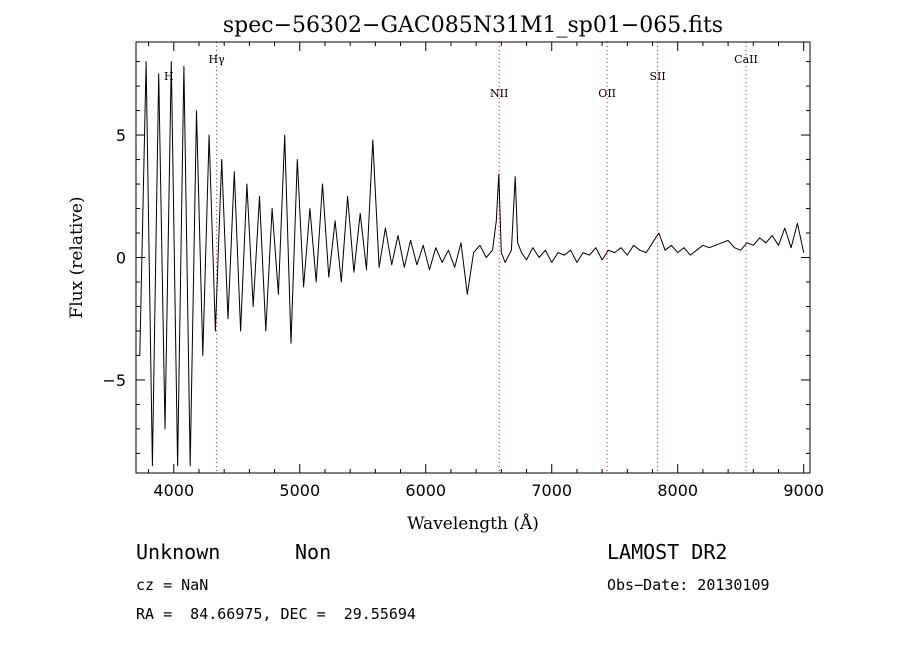  What do you see at coordinates (121, 135) in the screenshot?
I see `y-tick-label: 5` at bounding box center [121, 135].